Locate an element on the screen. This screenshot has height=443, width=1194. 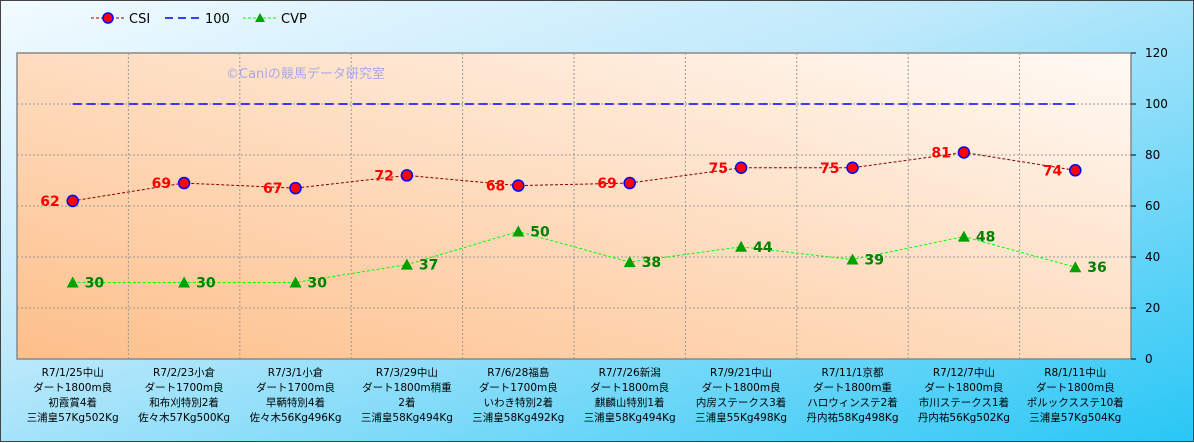
x-tick-label: R7/3/29中山 is located at coordinates (407, 372).